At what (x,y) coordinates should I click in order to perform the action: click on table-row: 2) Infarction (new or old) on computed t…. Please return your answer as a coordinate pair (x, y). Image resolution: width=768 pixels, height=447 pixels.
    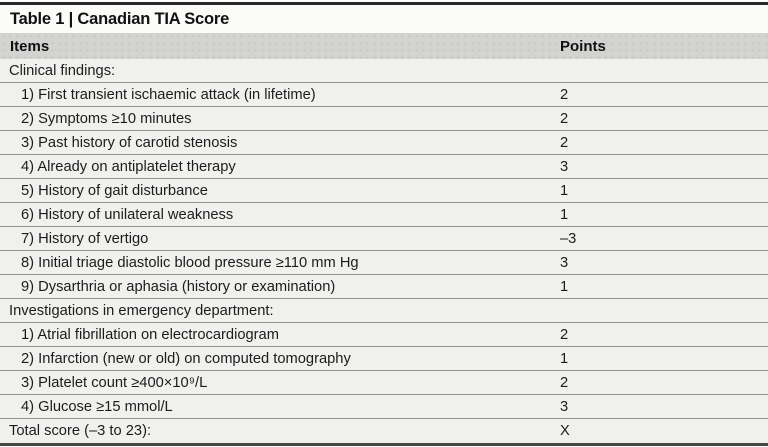
    Looking at the image, I should click on (384, 359).